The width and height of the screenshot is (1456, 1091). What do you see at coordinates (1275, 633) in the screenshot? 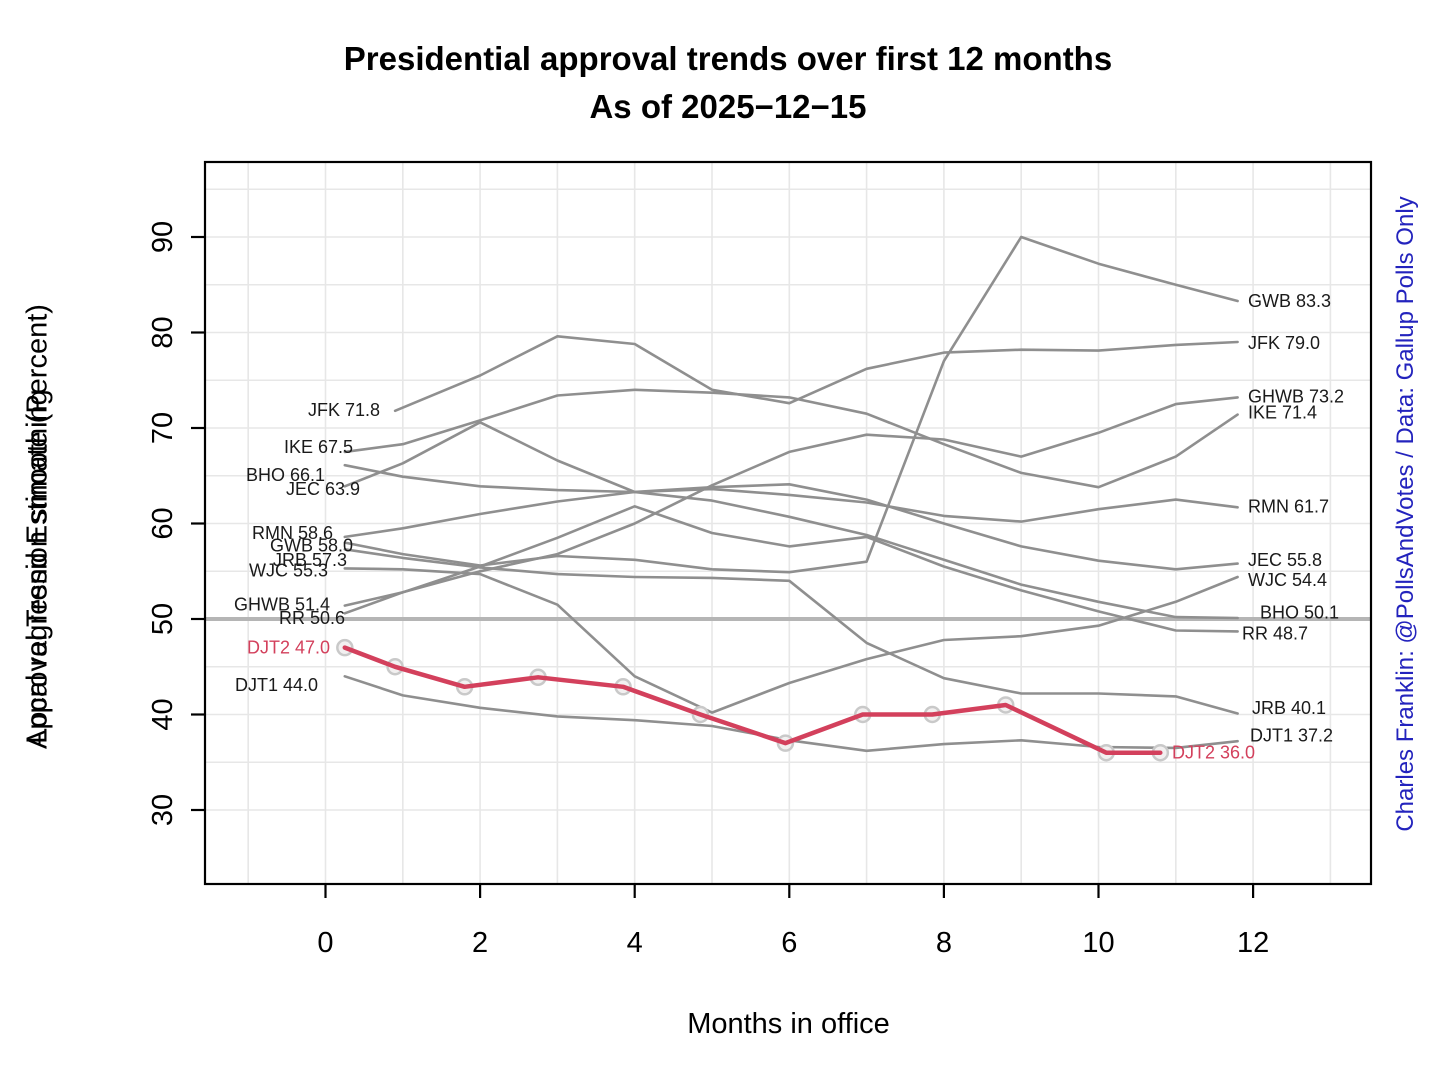
I see `series-end-label-RR: RR 48.7` at bounding box center [1275, 633].